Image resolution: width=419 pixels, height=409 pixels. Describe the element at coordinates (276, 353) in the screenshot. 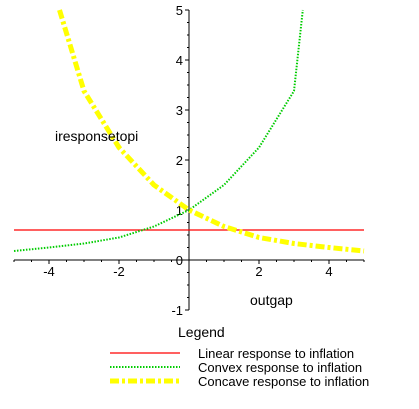

I see `legend-item-label: Linear response to inflation` at that location.